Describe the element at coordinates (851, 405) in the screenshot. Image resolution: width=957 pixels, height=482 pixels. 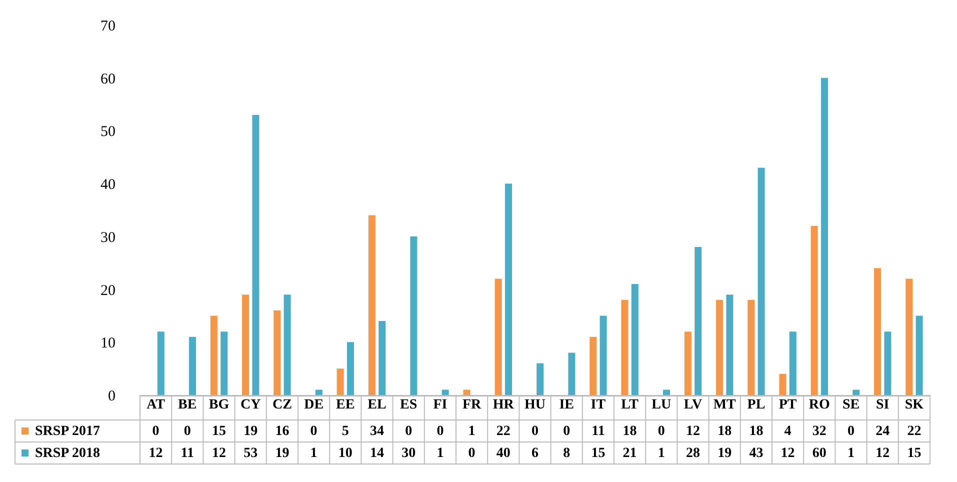
I see `x-tick-label: SE` at that location.